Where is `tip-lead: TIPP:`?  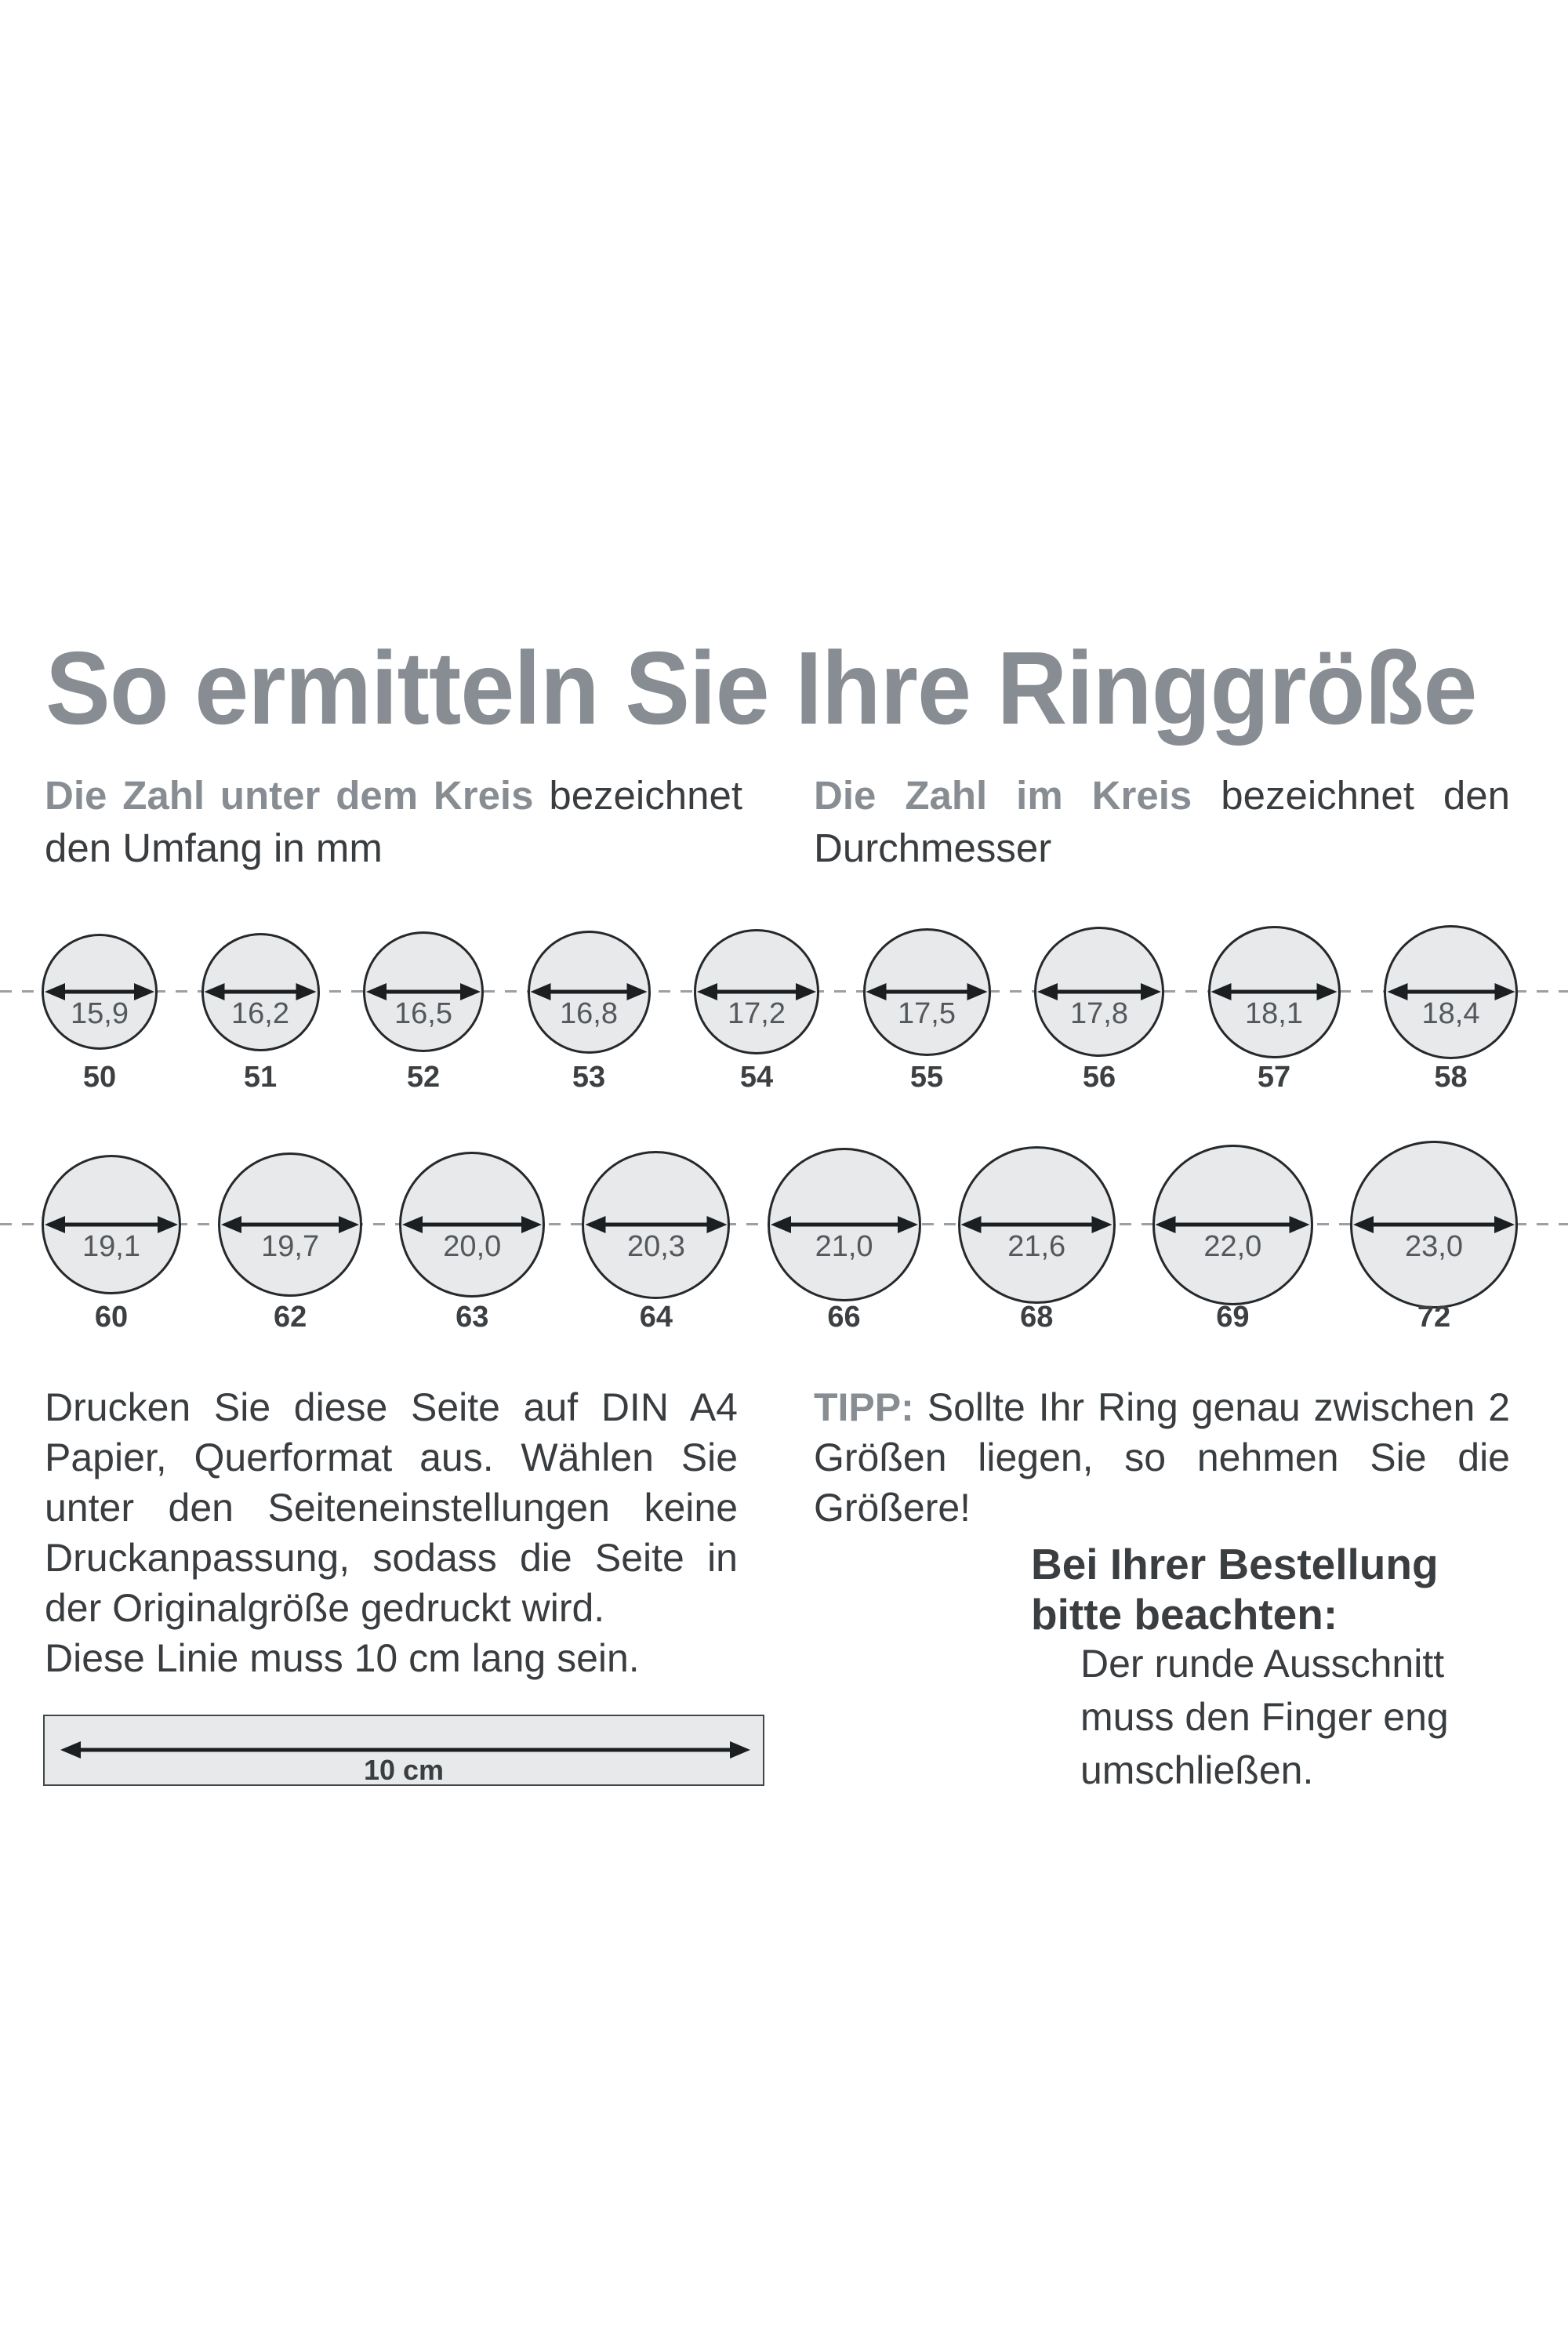 tip-lead: TIPP: is located at coordinates (864, 1407).